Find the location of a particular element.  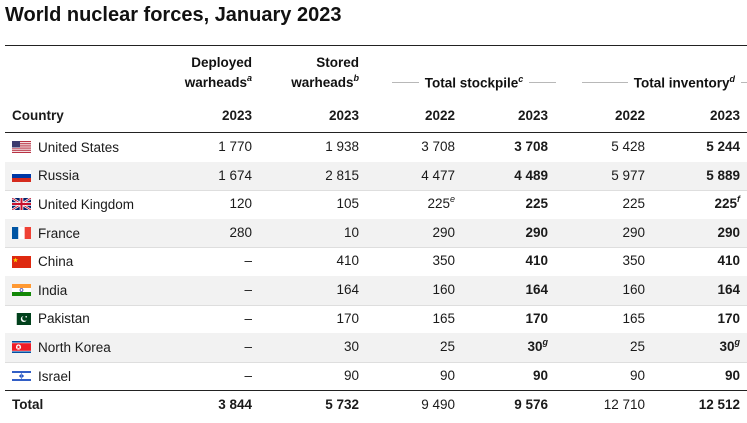

inv2023-cell: 290 is located at coordinates (728, 232).